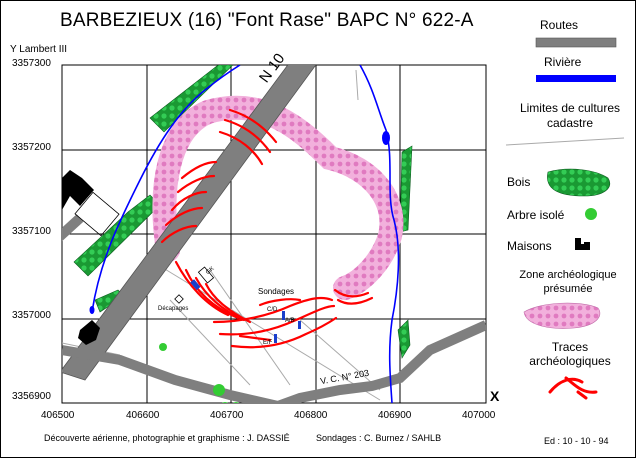 The width and height of the screenshot is (636, 458). What do you see at coordinates (563, 62) in the screenshot?
I see `legend-riviere-label: Rivière` at bounding box center [563, 62].